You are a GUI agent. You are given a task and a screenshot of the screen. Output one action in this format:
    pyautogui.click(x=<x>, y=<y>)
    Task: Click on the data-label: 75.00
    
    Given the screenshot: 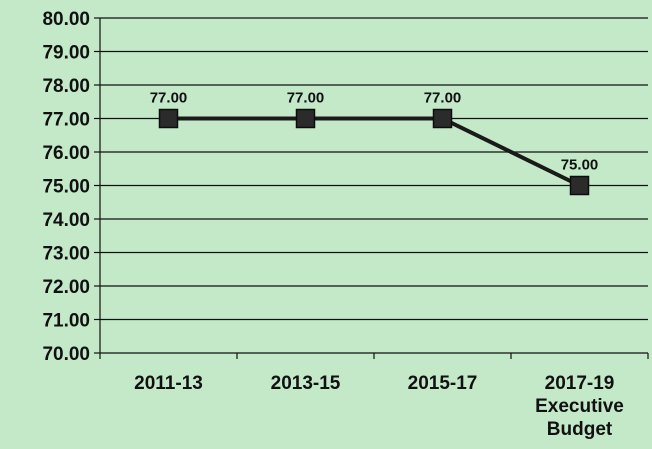 What is the action you would take?
    pyautogui.click(x=580, y=165)
    